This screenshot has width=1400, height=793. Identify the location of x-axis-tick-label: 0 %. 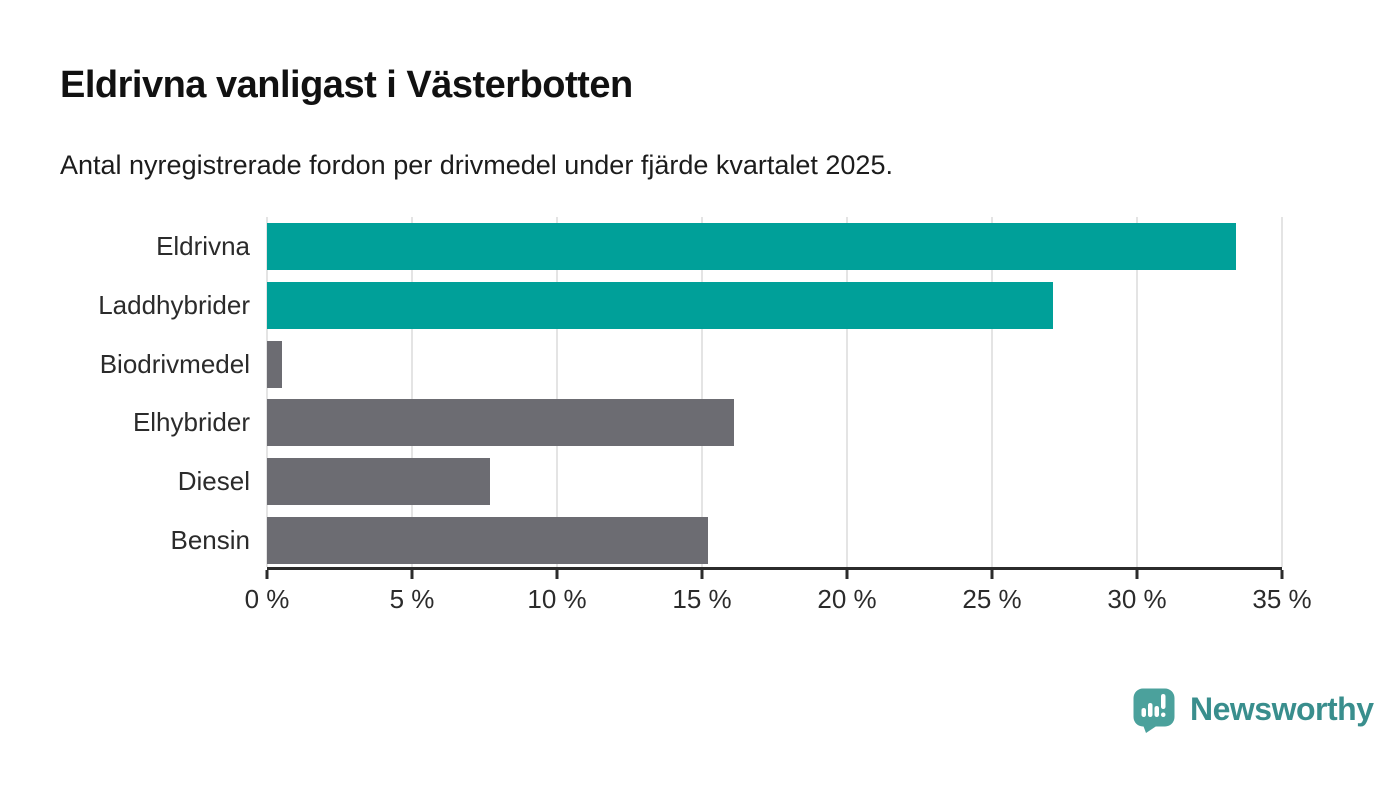
(267, 599).